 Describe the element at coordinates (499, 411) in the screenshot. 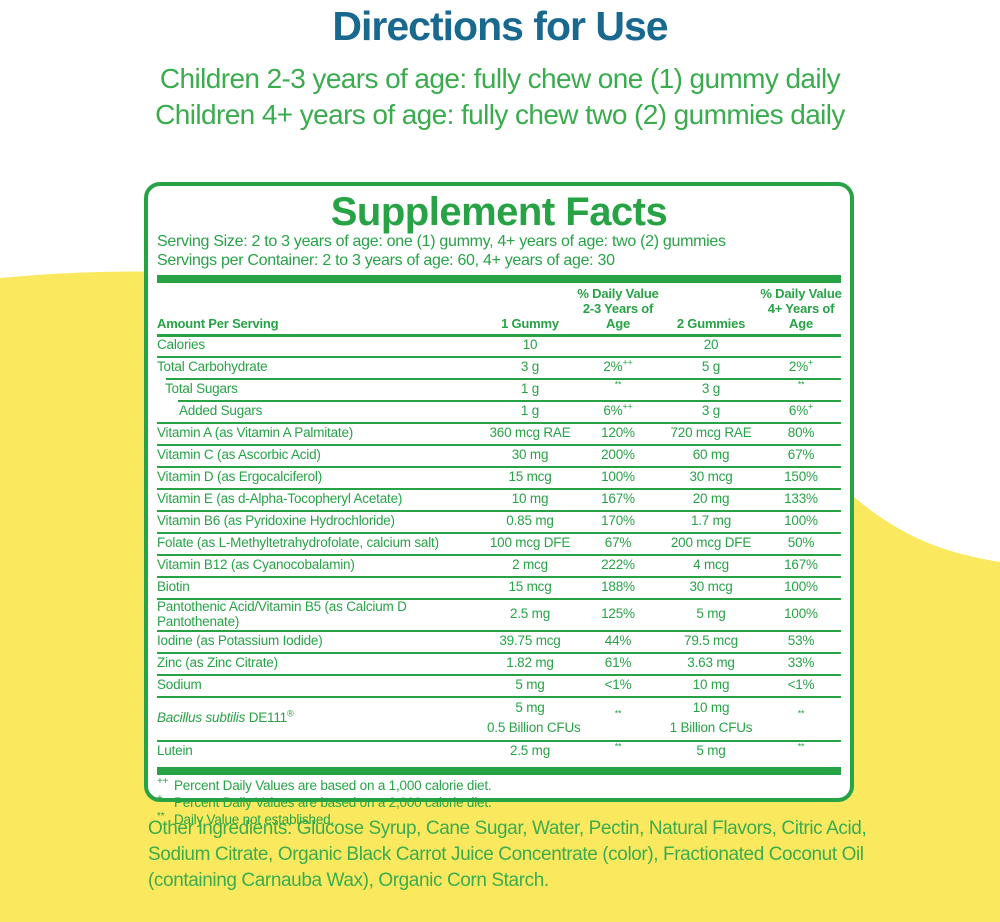

I see `table-row: Added Sugars 1 g 6%++ 3 g 6%+` at that location.